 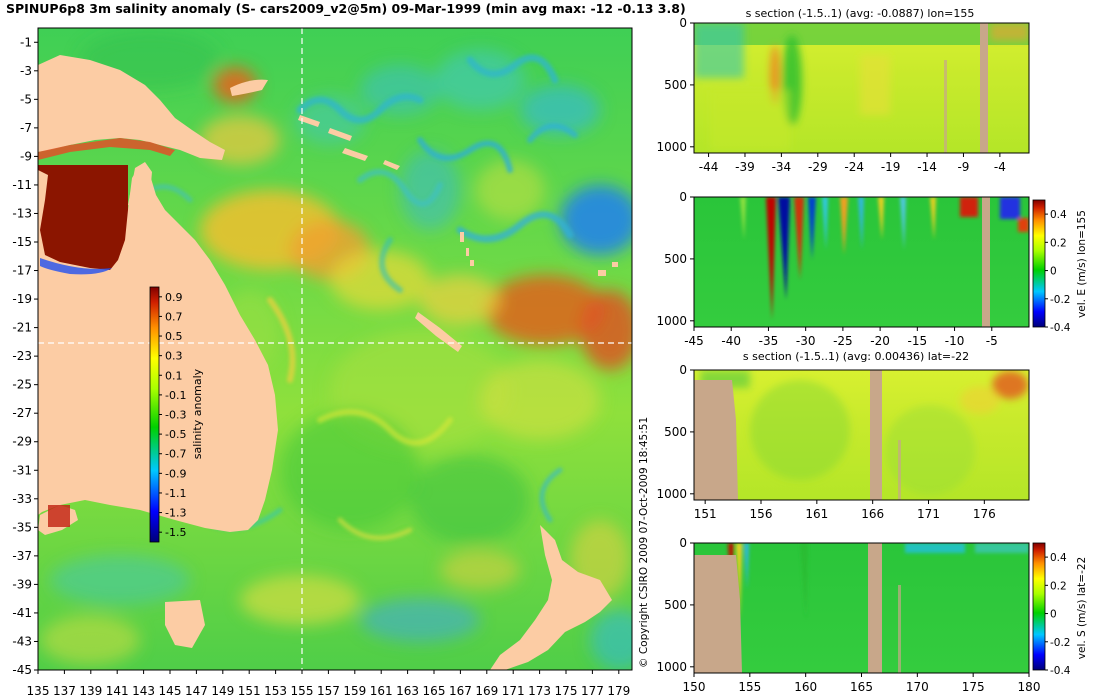 What do you see at coordinates (683, 370) in the screenshot?
I see `panel3-y-tick-label: 0` at bounding box center [683, 370].